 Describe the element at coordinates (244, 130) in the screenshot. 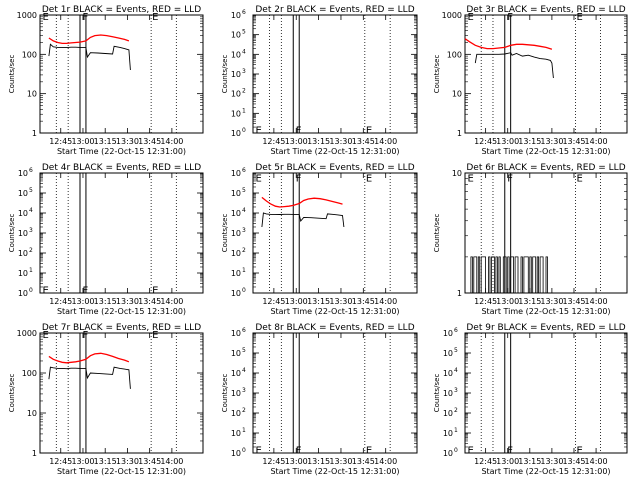

I see `y-tick-exponent: 0` at that location.